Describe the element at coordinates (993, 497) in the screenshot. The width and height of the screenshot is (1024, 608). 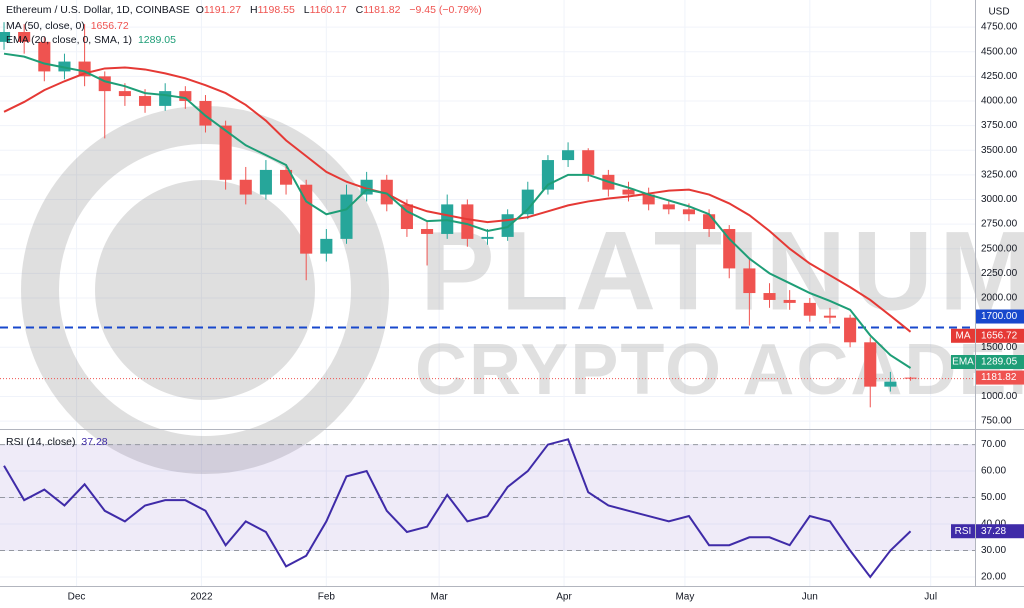
I see `y-tick-label: 50.00` at that location.